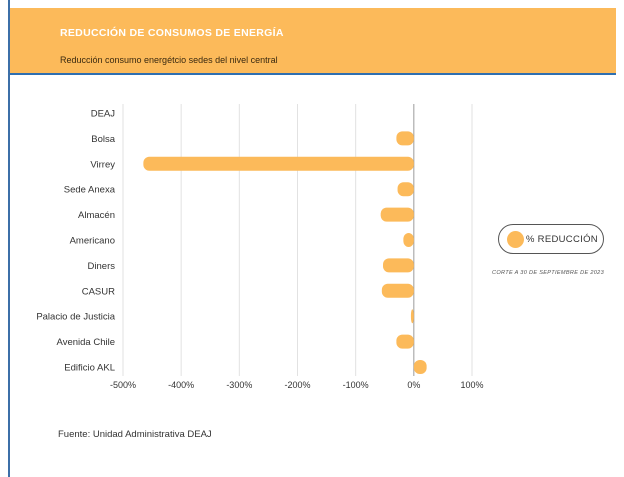 Image resolution: width=624 pixels, height=477 pixels. Describe the element at coordinates (86, 342) in the screenshot. I see `category-label: Avenida Chile` at that location.